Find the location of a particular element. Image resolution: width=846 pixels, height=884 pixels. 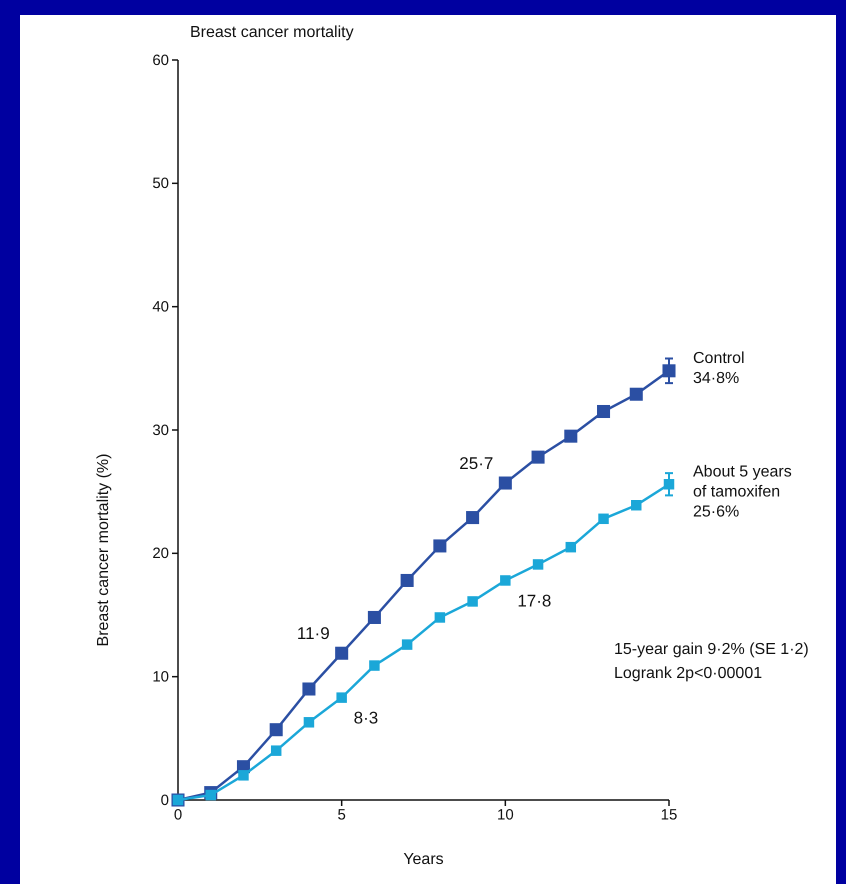

y-tick-label: 30 is located at coordinates (160, 430).